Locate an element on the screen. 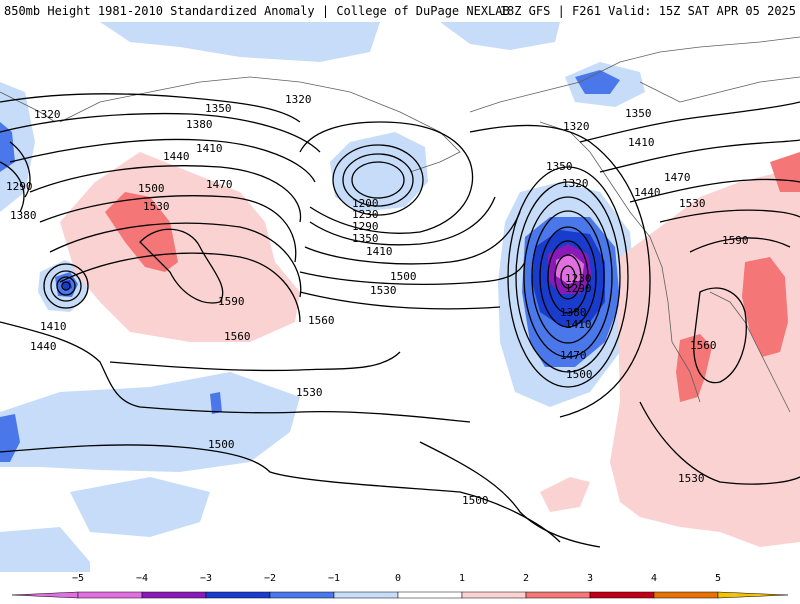  colorbar-label: 4 is located at coordinates (654, 578).